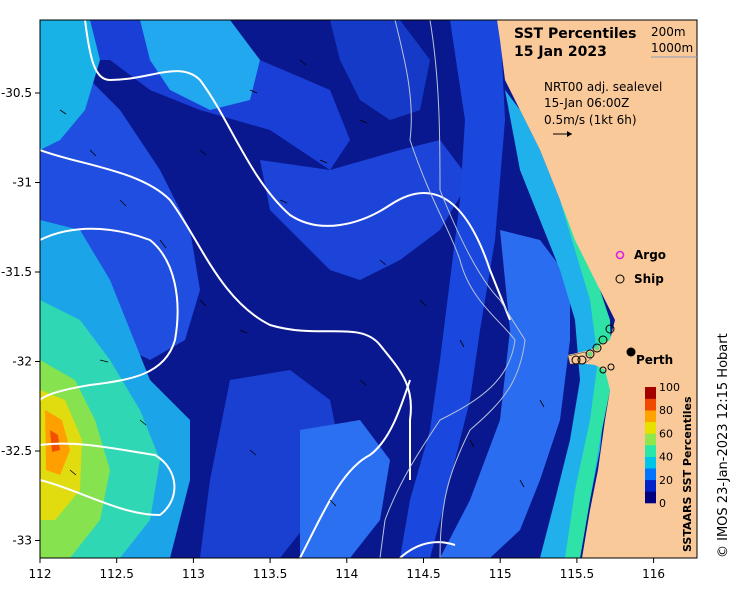 Image resolution: width=740 pixels, height=592 pixels. What do you see at coordinates (666, 433) in the screenshot?
I see `colorbar-tick-label: 60` at bounding box center [666, 433].